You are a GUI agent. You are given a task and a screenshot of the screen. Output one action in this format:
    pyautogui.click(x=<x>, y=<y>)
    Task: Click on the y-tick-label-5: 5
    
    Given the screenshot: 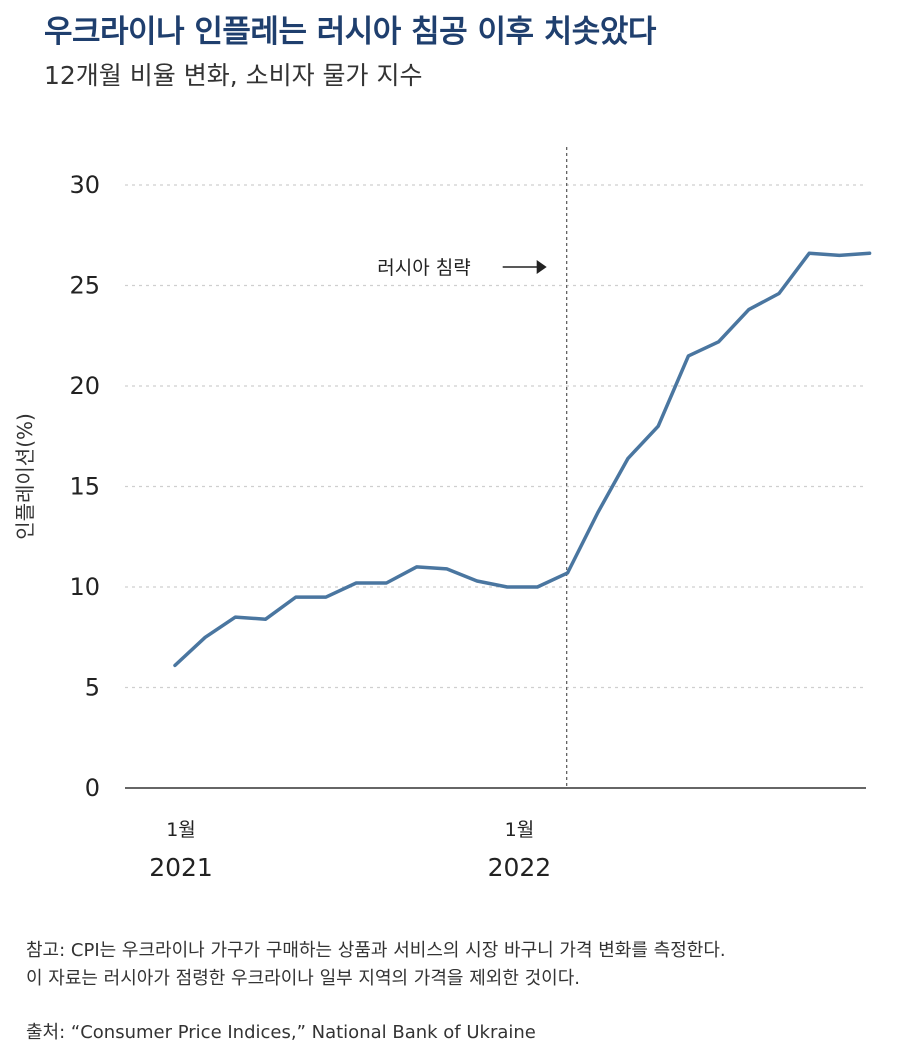 What is the action you would take?
    pyautogui.click(x=92, y=688)
    